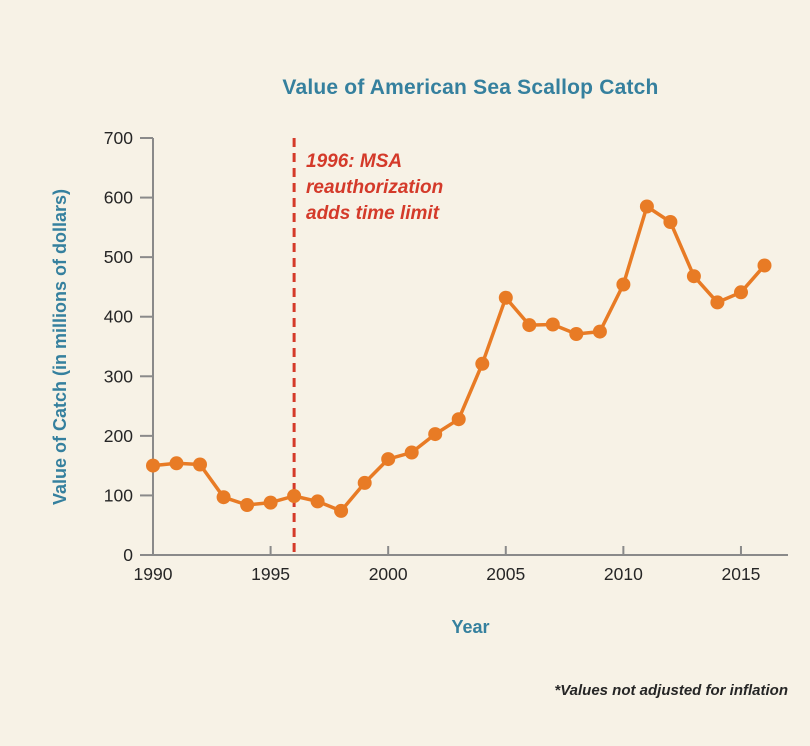 This screenshot has height=746, width=810. What do you see at coordinates (128, 555) in the screenshot?
I see `y-tick-label-0: 0` at bounding box center [128, 555].